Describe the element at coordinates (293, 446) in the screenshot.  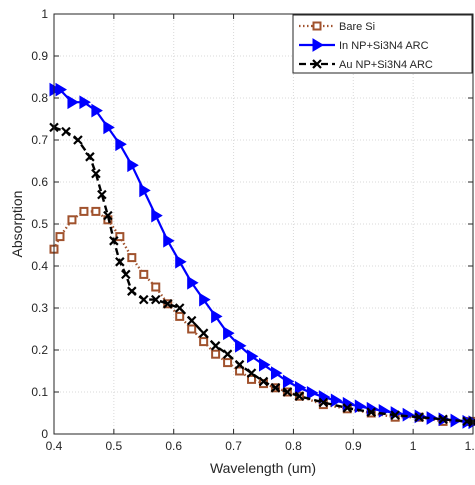
I see `x-tick-label: 0.8` at that location.